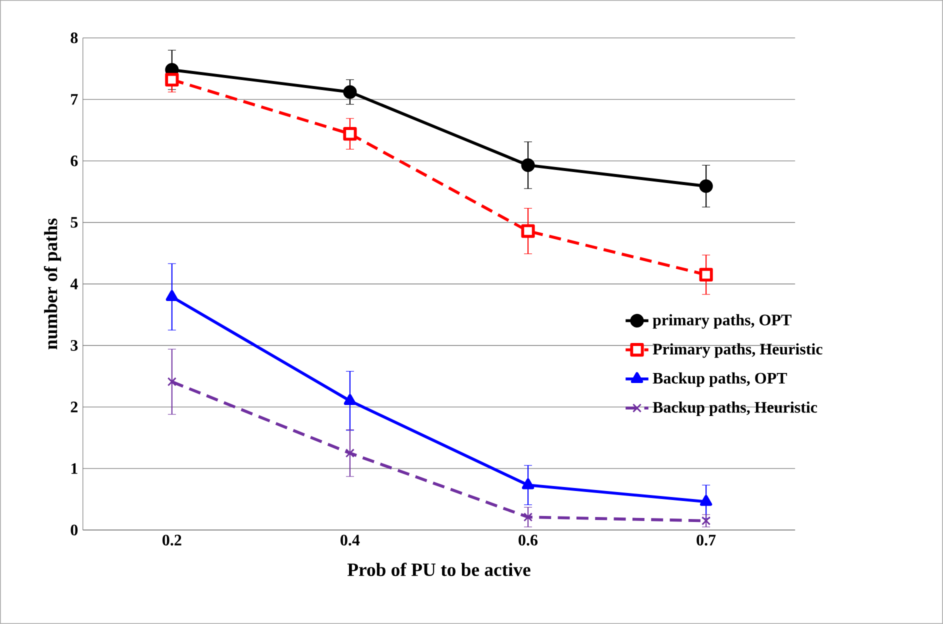  I want to click on y-tick-label: 2, so click(74, 407).